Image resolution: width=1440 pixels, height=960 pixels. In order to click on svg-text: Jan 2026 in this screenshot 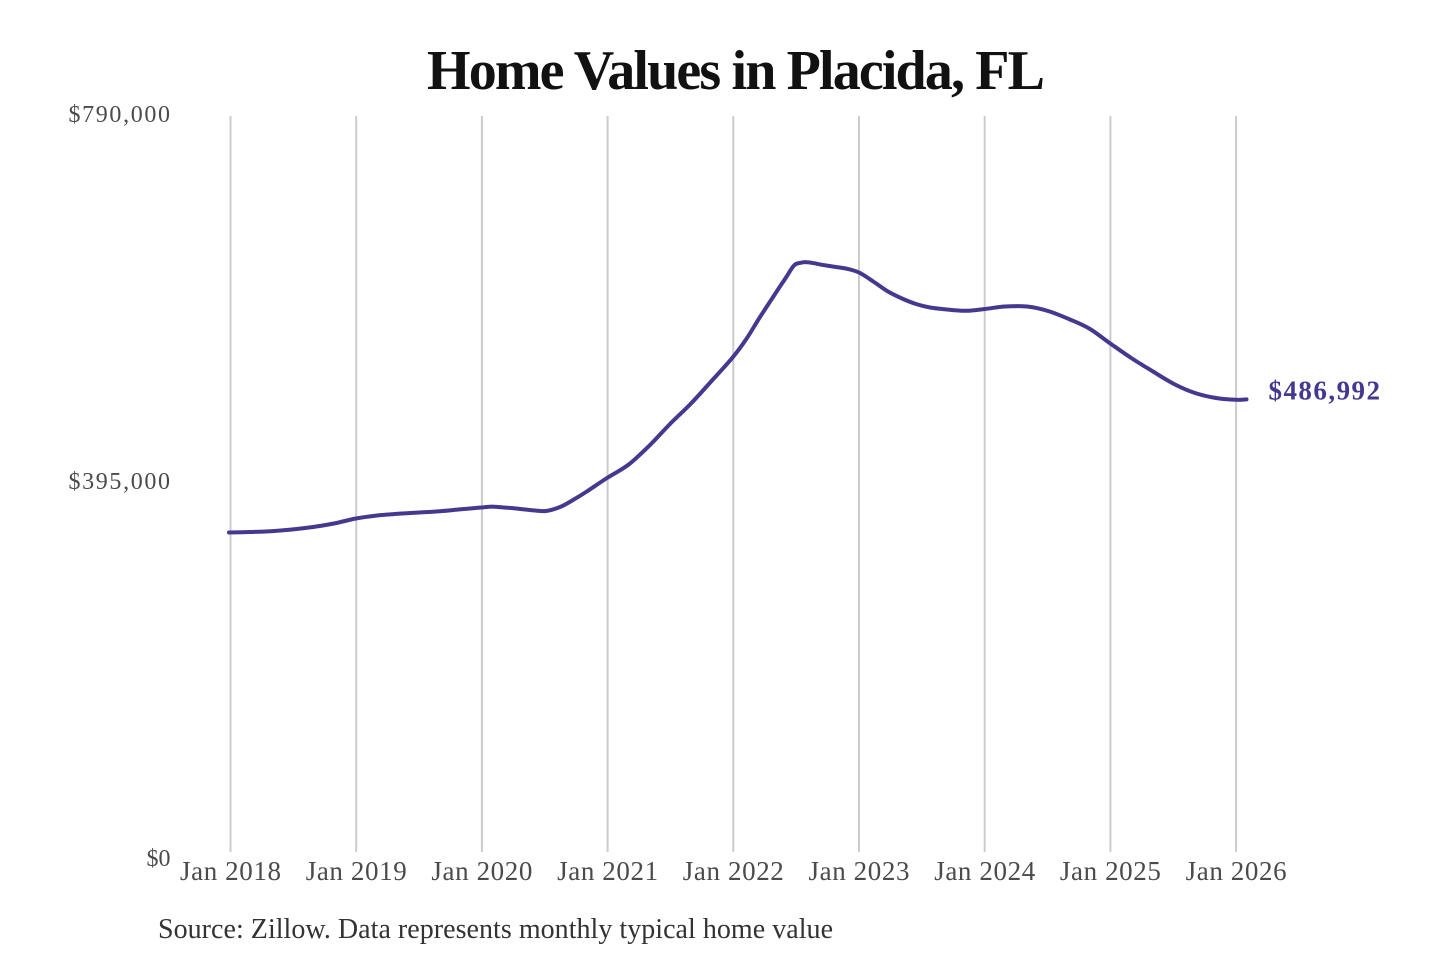, I will do `click(1236, 871)`.